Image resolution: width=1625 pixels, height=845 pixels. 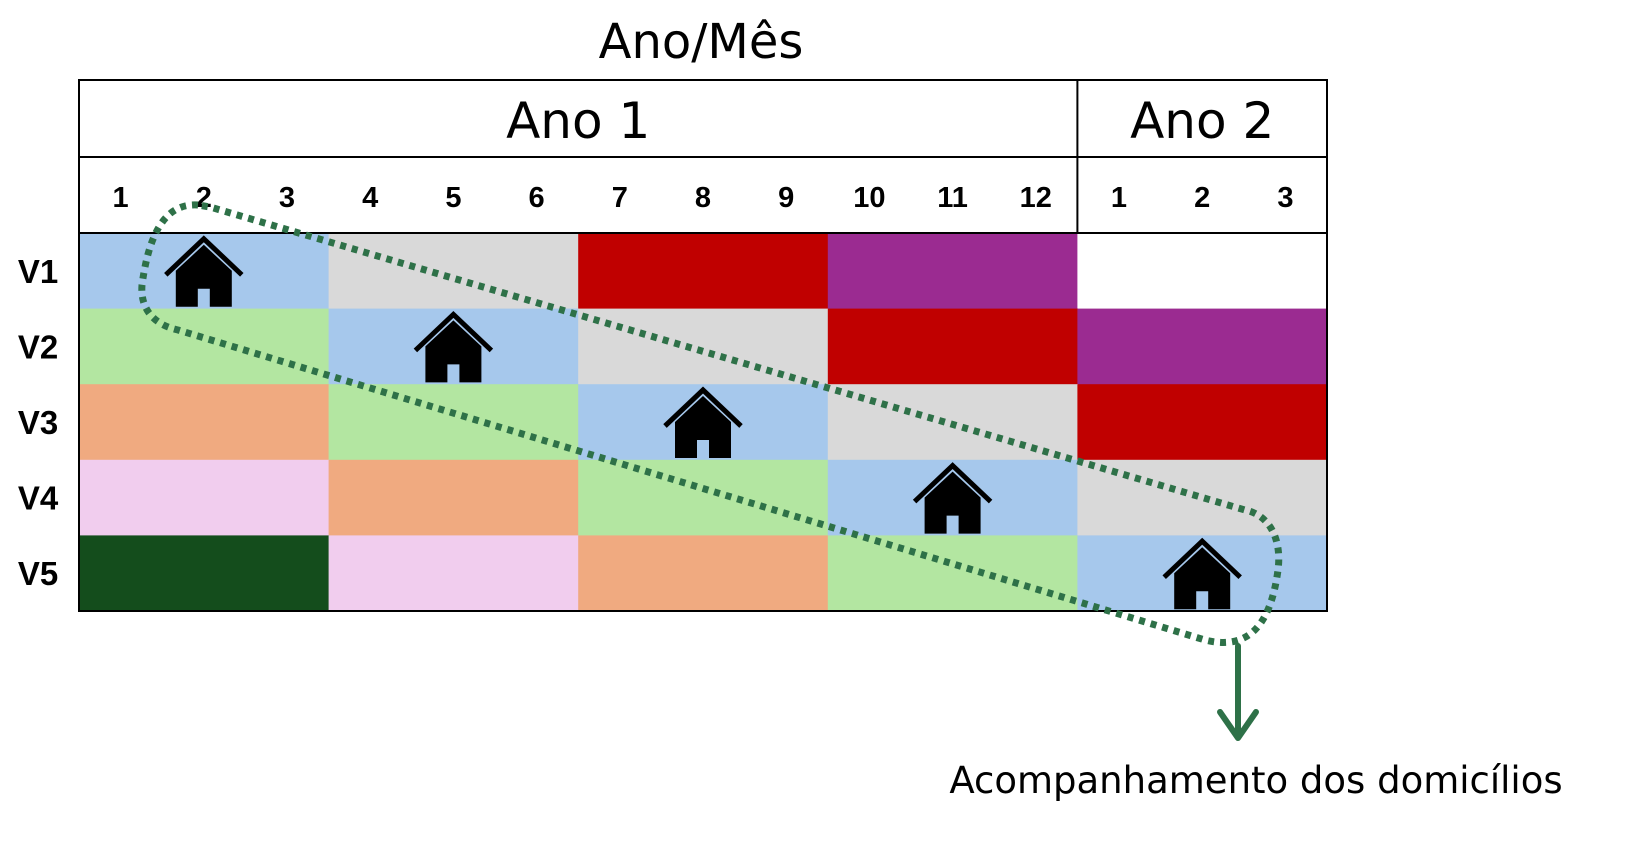 I want to click on month-label: 12, so click(x=1036, y=198).